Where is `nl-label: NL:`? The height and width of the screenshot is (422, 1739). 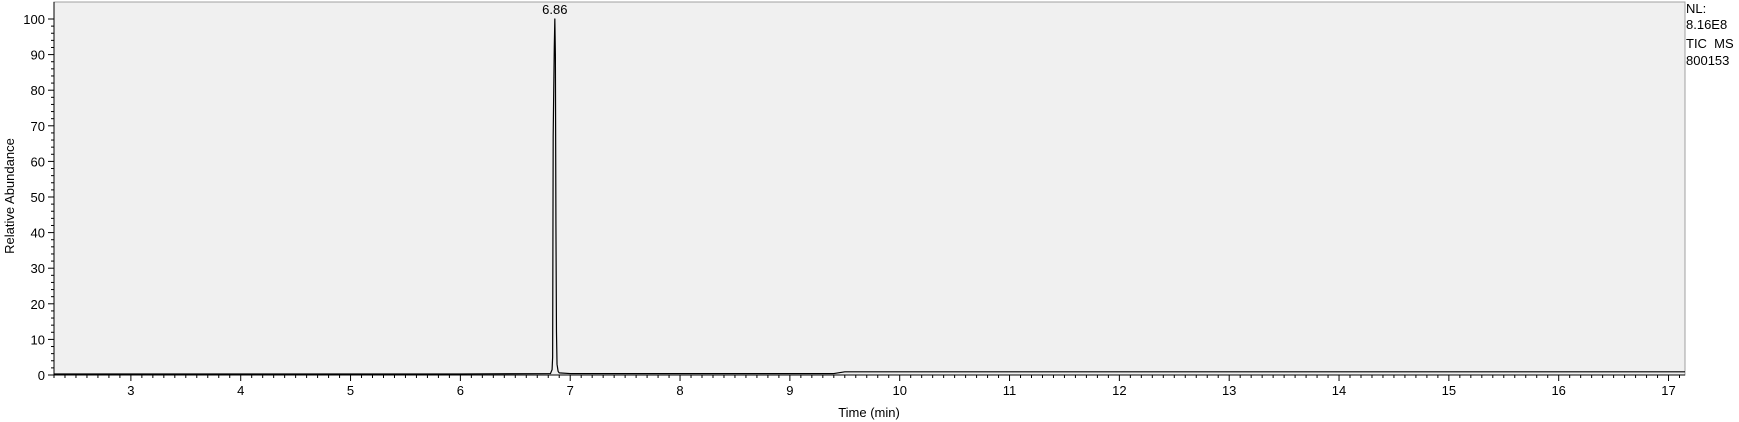 nl-label: NL: is located at coordinates (1696, 8).